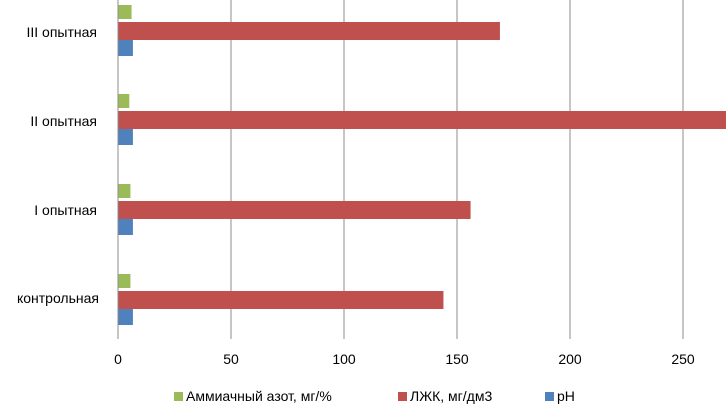 This screenshot has width=726, height=407. What do you see at coordinates (683, 359) in the screenshot?
I see `tick-label: 250` at bounding box center [683, 359].